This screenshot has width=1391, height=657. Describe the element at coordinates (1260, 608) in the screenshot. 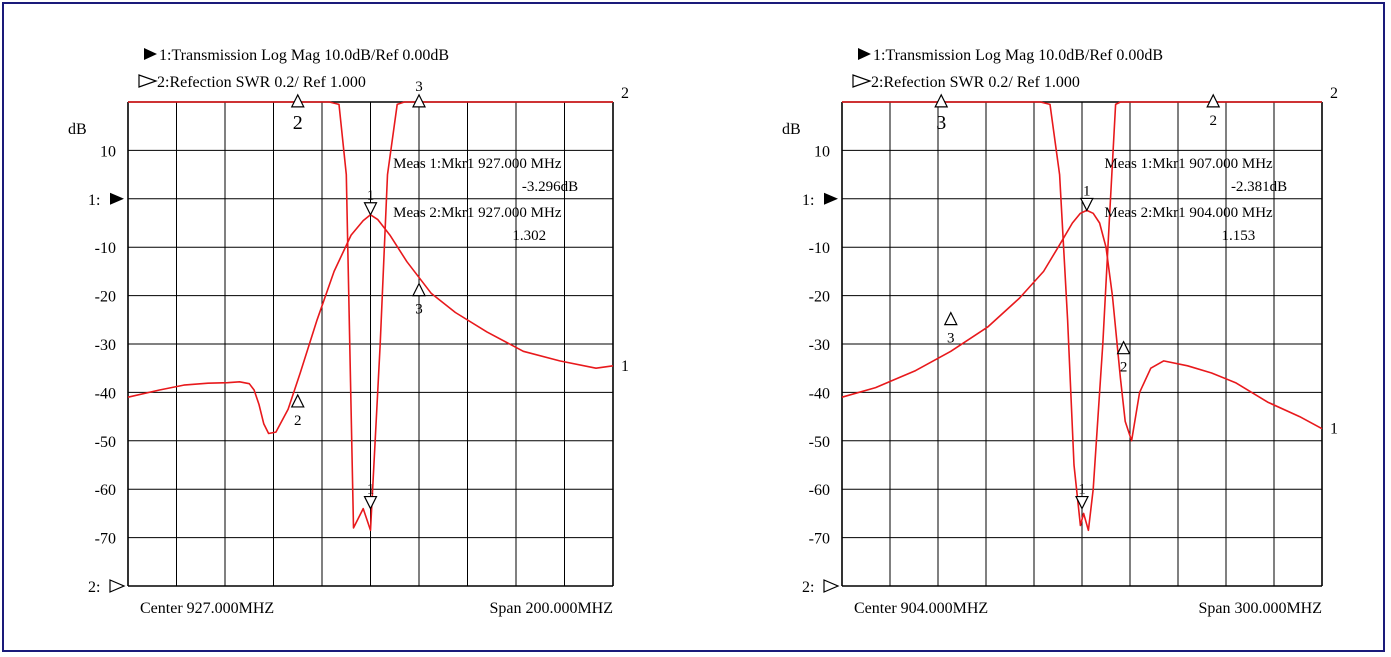

I see `span-label: Span 300.000MHZ` at that location.